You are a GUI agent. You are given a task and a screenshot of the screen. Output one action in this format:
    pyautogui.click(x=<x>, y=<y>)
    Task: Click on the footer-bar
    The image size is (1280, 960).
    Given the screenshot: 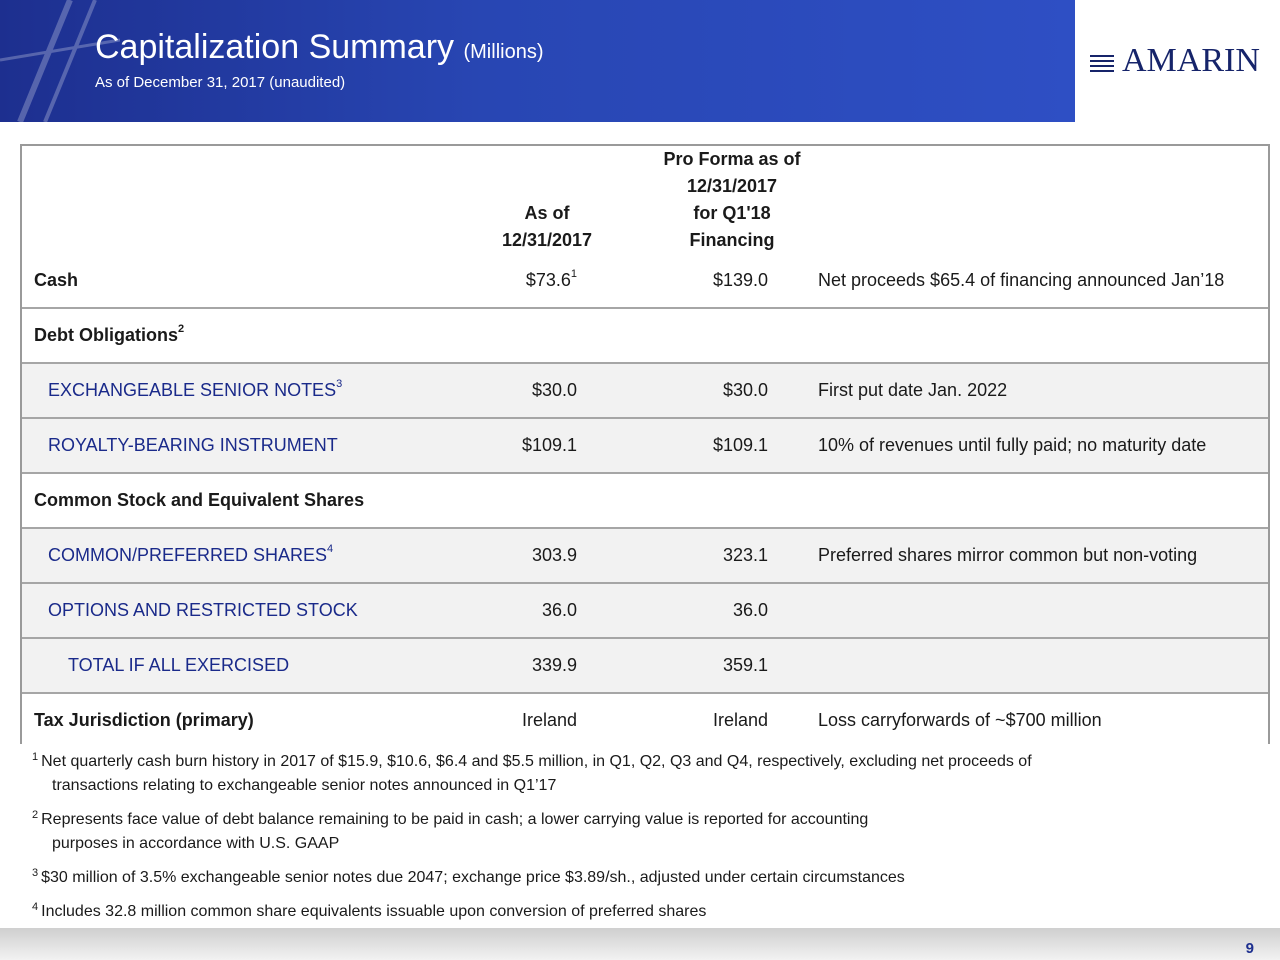 What is the action you would take?
    pyautogui.click(x=640, y=944)
    